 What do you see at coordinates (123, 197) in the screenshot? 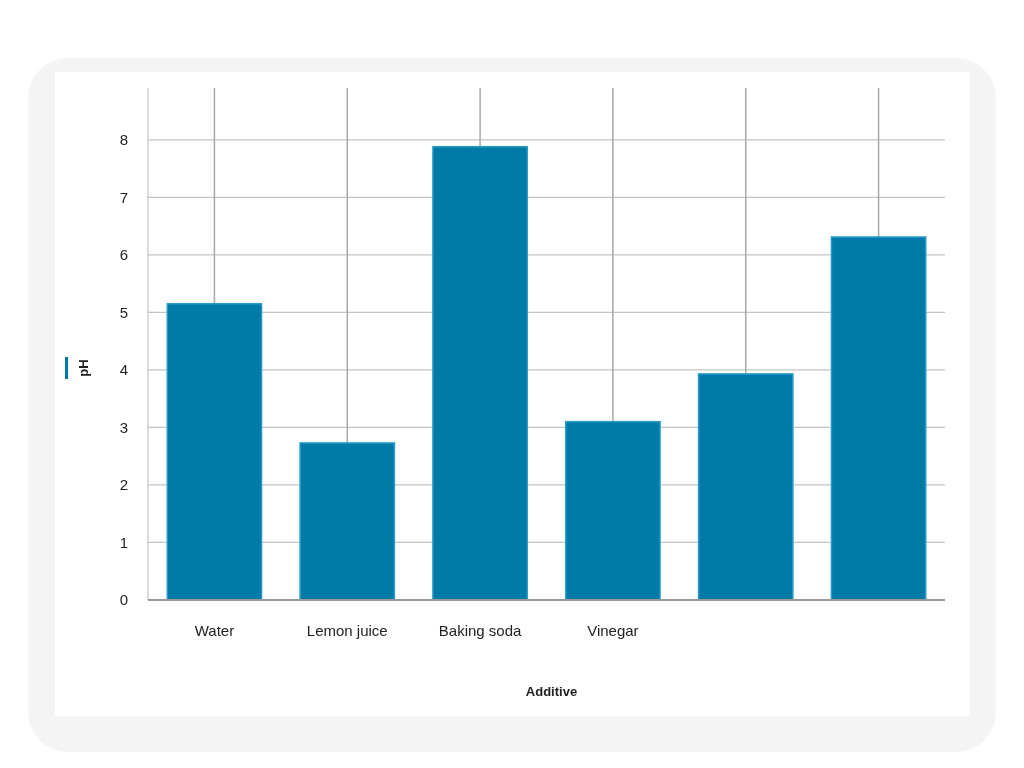
I see `y-tick-label: 7` at bounding box center [123, 197].